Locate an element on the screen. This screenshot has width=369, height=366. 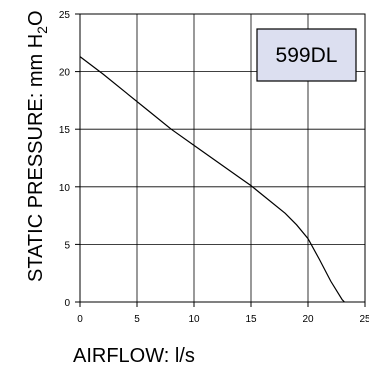
x-tick-label: 5 is located at coordinates (137, 319).